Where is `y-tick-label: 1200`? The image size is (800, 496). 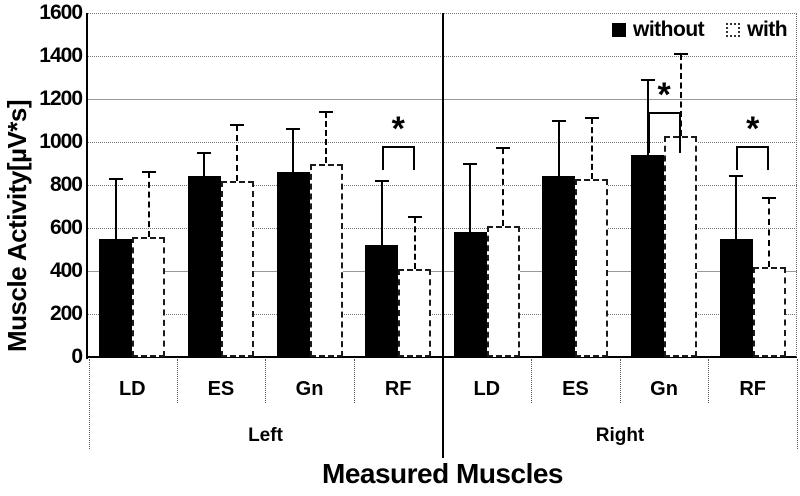
y-tick-label: 1200 is located at coordinates (61, 98).